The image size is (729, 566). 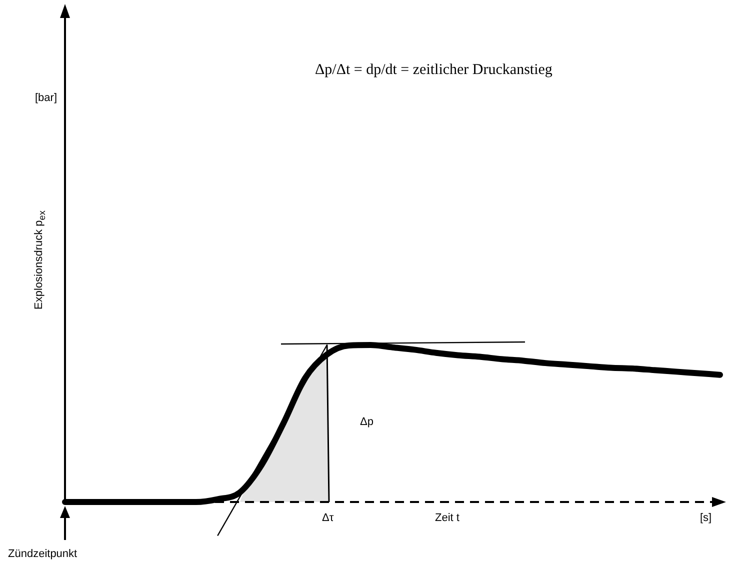 I want to click on annotation: [s], so click(x=706, y=518).